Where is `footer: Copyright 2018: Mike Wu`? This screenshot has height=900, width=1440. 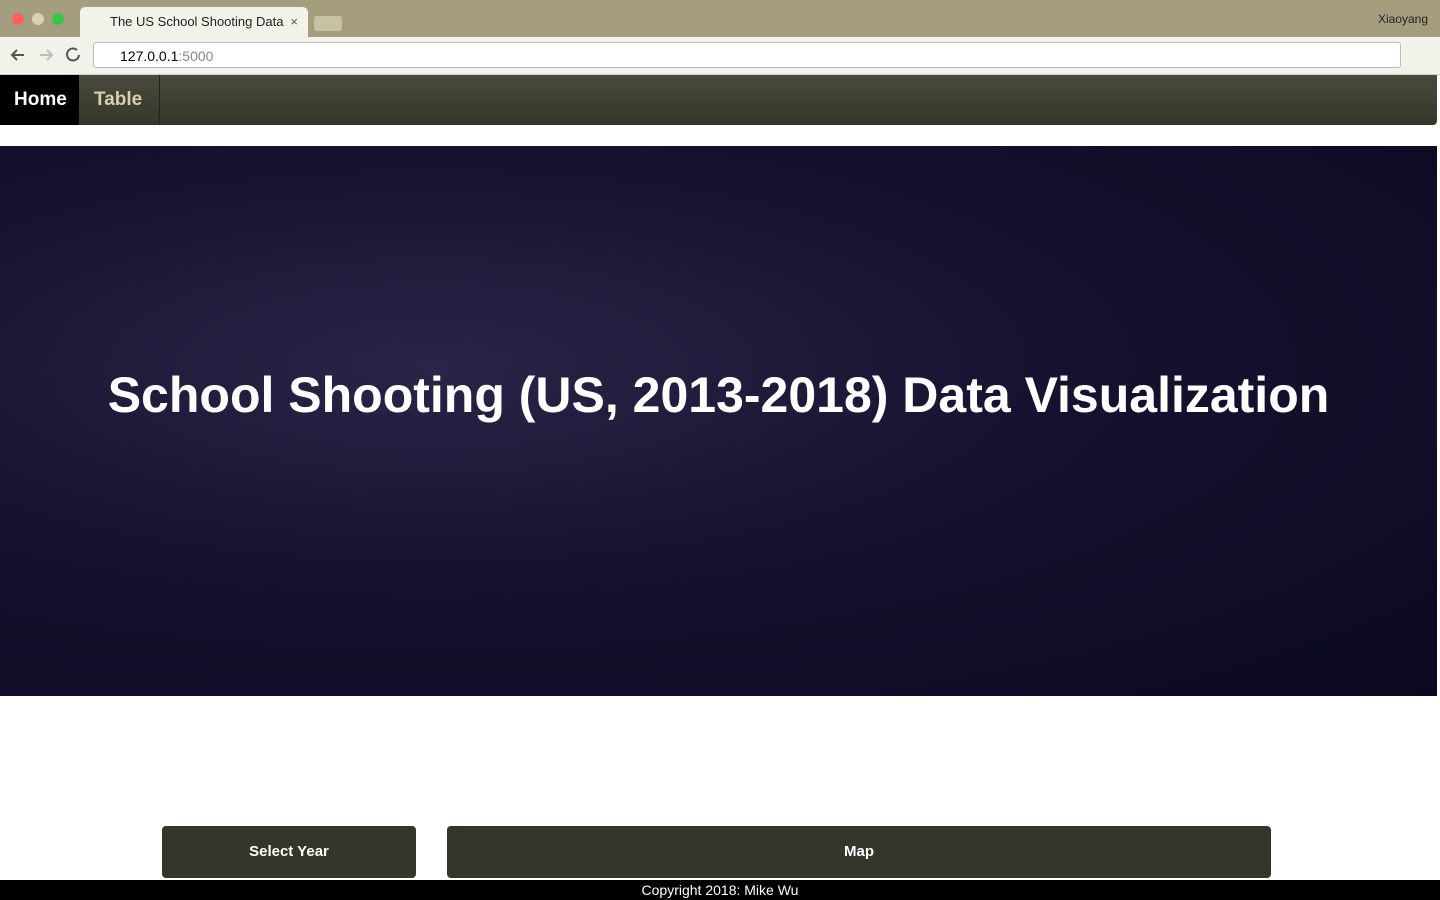 footer: Copyright 2018: Mike Wu is located at coordinates (720, 890).